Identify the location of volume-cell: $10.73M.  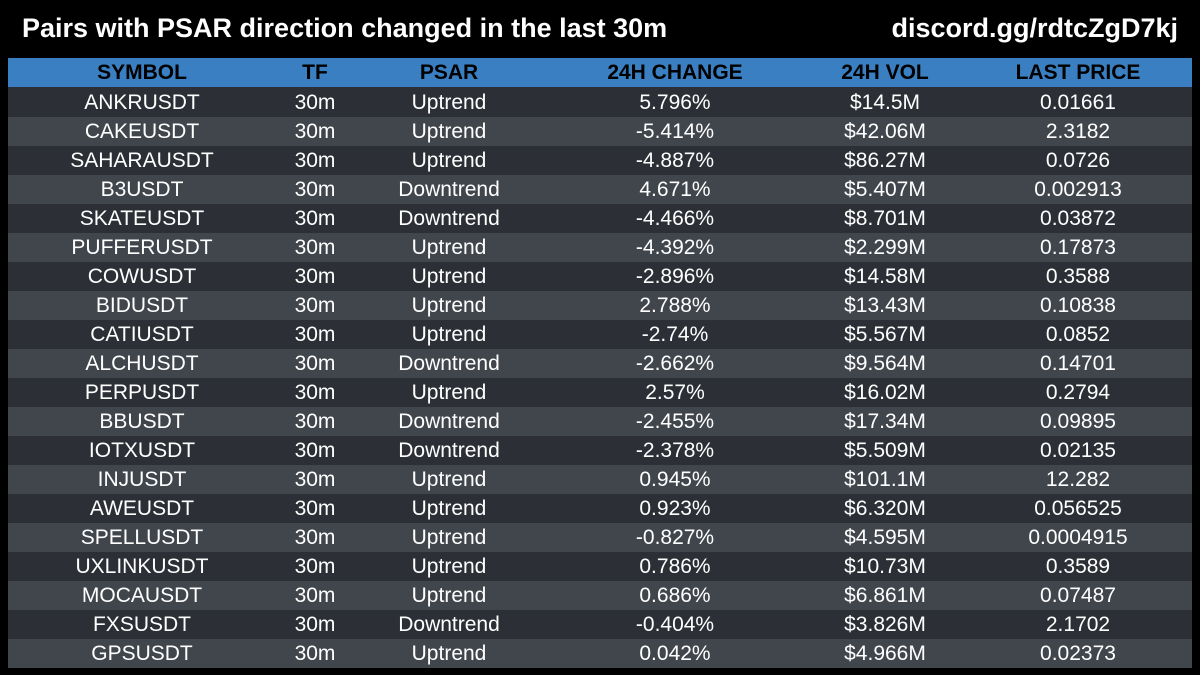
(885, 566).